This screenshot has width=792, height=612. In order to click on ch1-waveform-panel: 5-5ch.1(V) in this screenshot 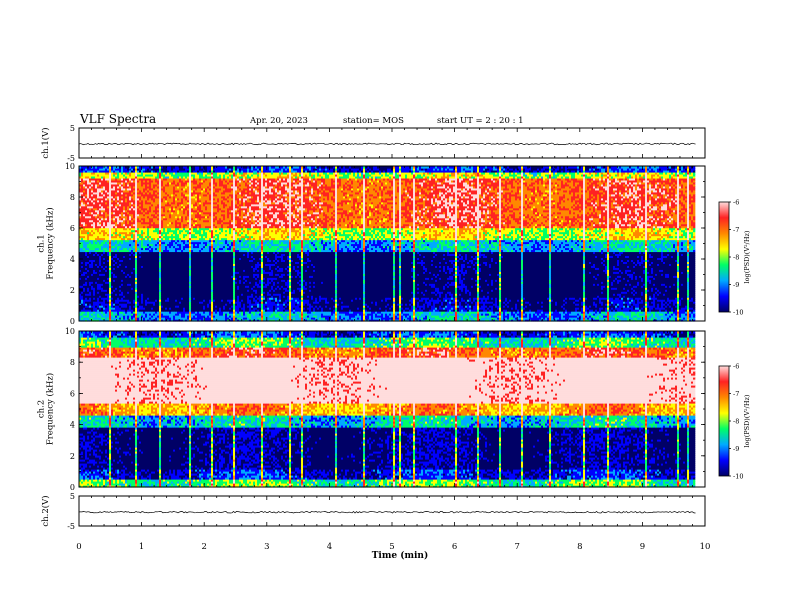, I will do `click(373, 143)`.